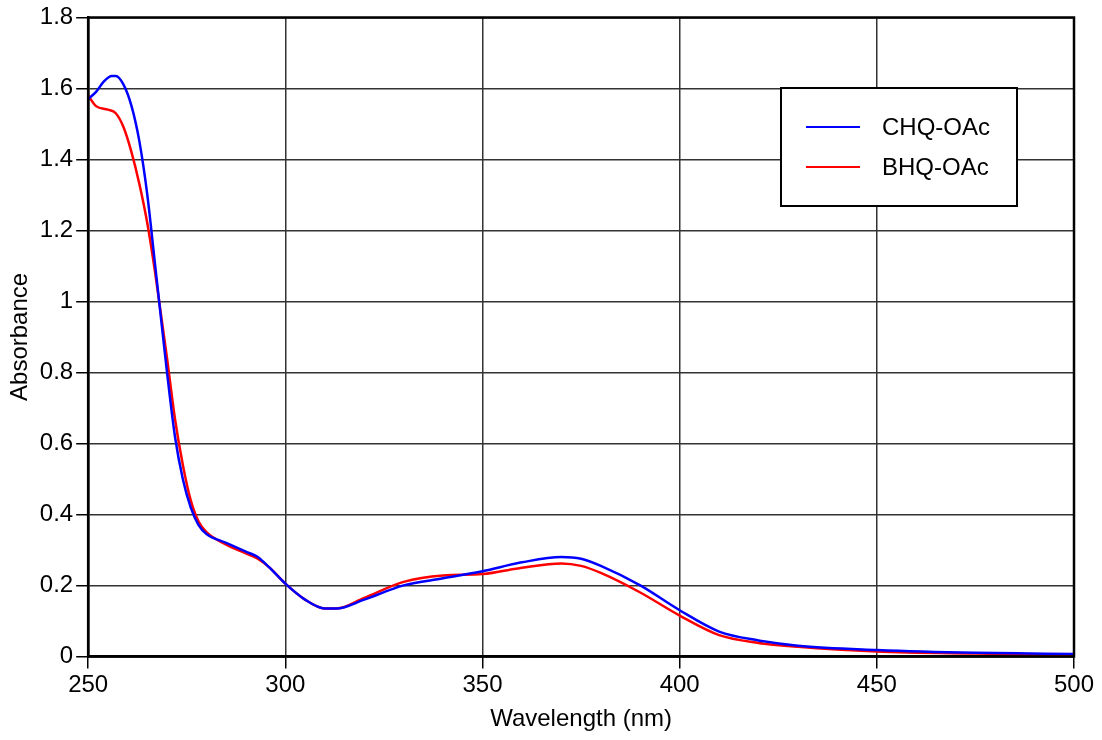 Image resolution: width=1102 pixels, height=740 pixels. What do you see at coordinates (482, 684) in the screenshot?
I see `x-tick-label: 350` at bounding box center [482, 684].